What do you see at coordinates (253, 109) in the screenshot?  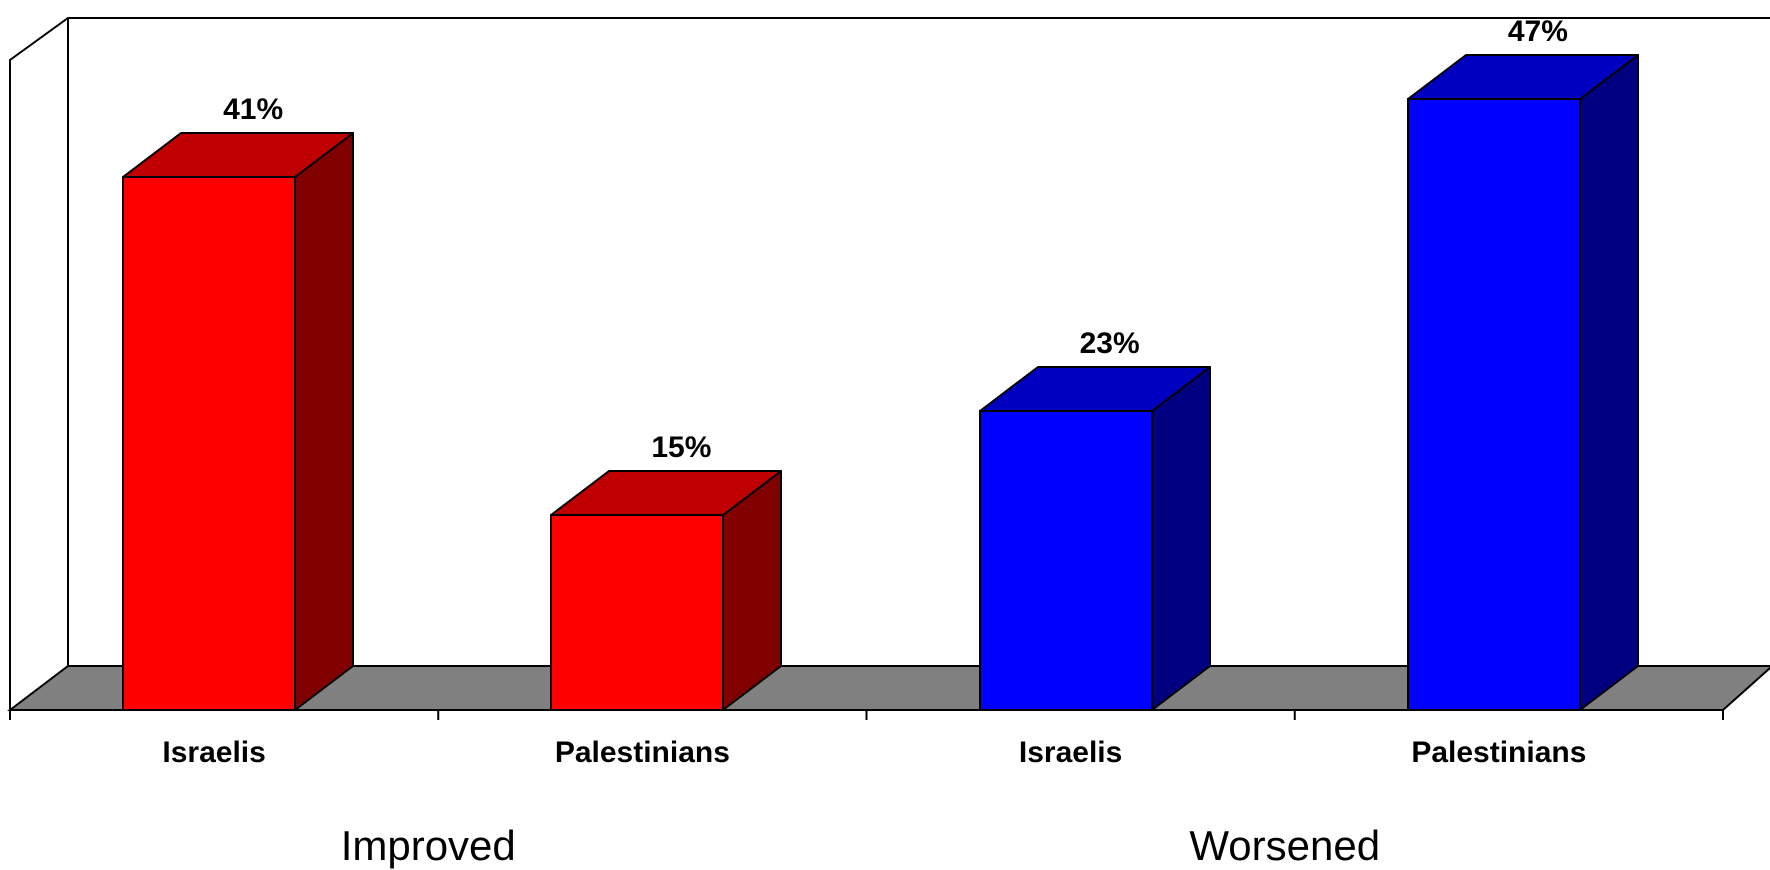 I see `data-label: 41%` at bounding box center [253, 109].